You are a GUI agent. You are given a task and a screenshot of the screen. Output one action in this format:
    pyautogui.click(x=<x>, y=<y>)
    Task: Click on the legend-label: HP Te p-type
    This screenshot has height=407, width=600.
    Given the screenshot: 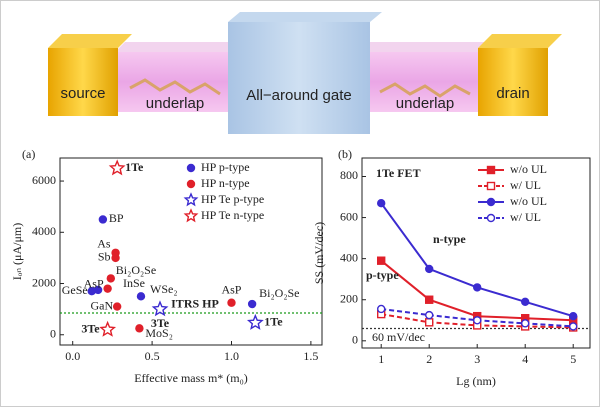 What is the action you would take?
    pyautogui.click(x=232, y=199)
    